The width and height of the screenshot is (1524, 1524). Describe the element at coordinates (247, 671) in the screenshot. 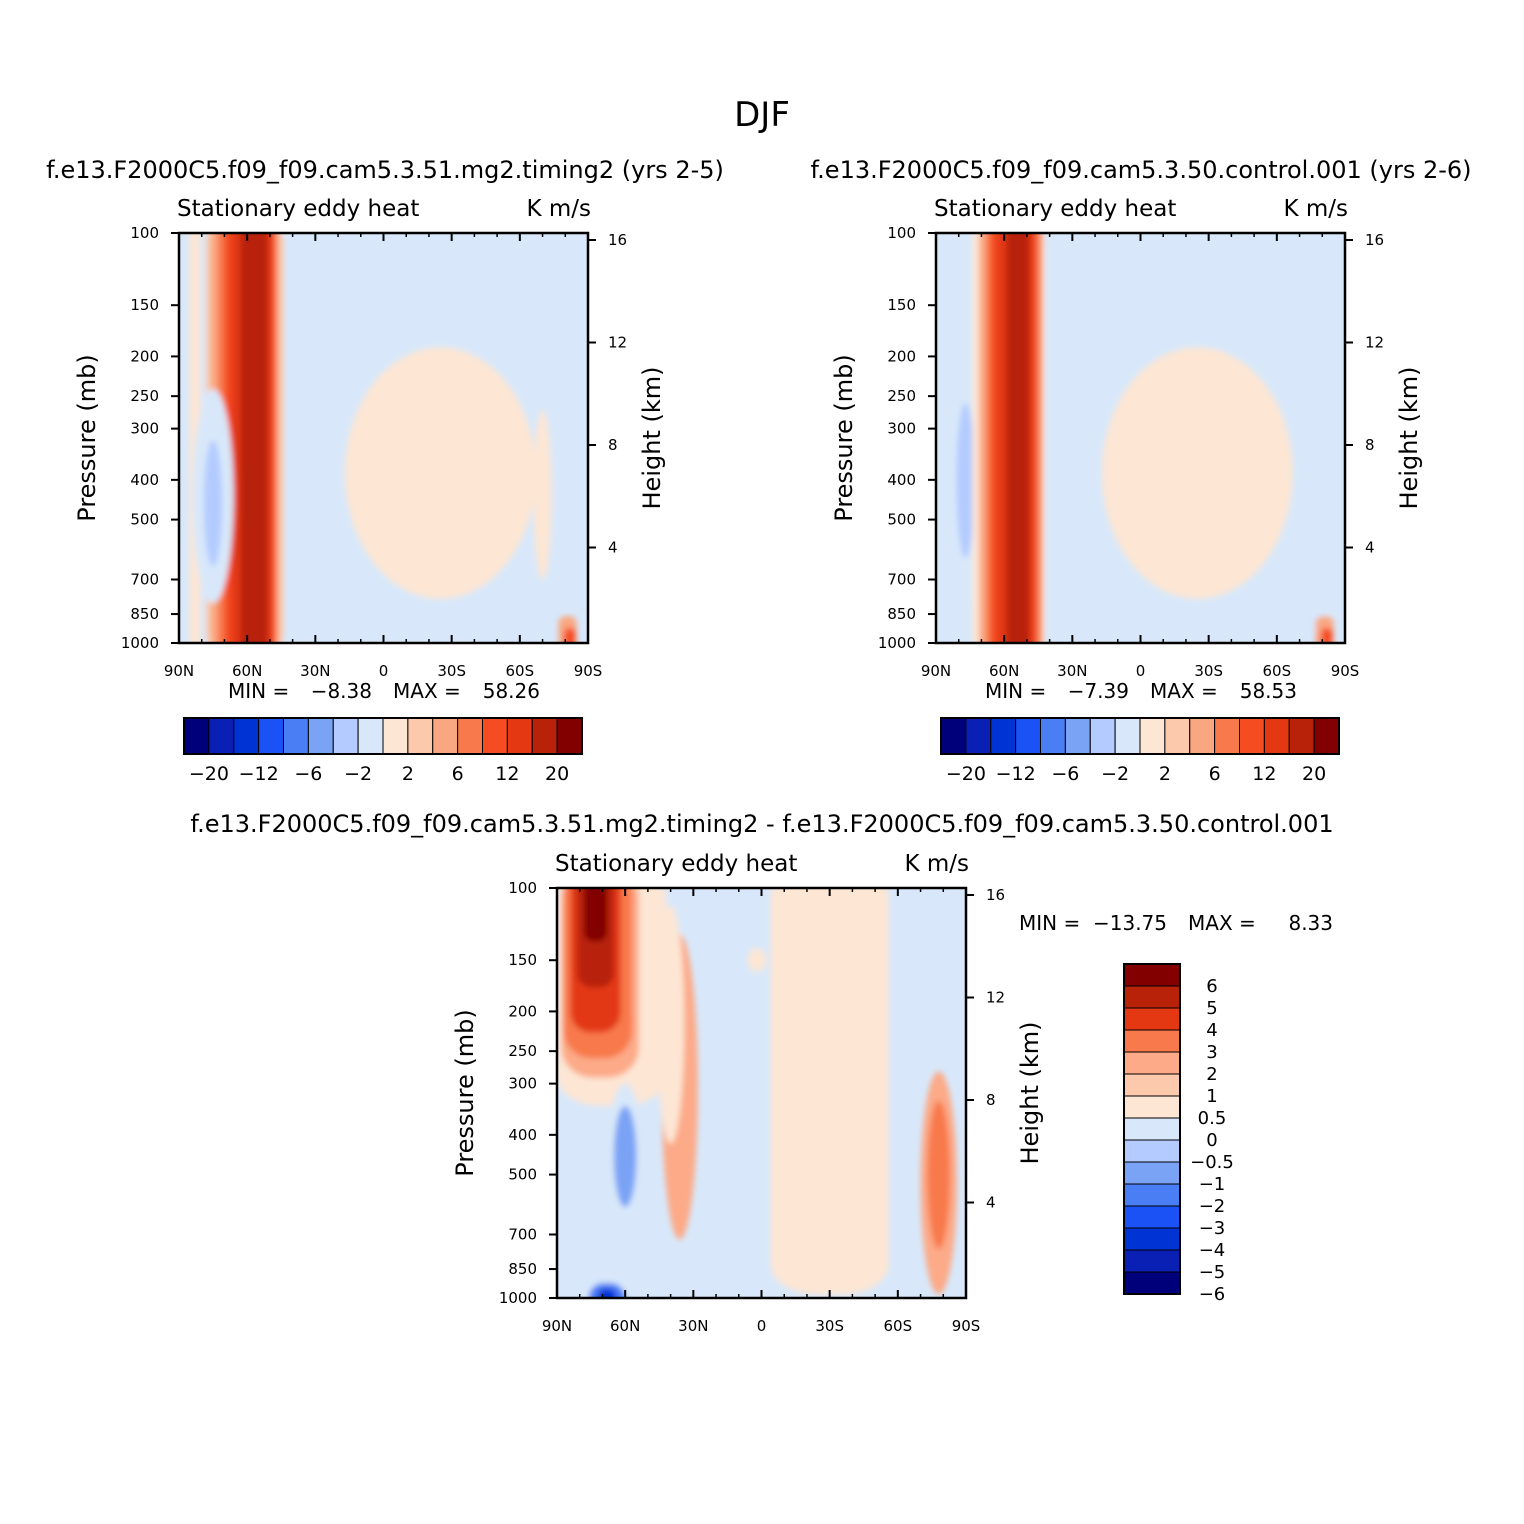

I see `x-tick-label: 60N` at that location.